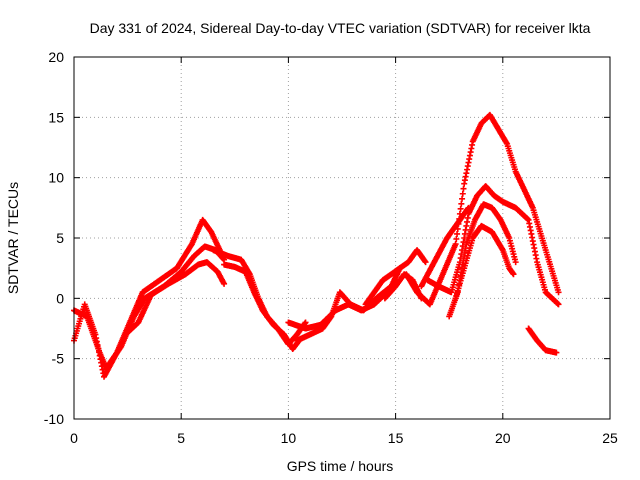  Describe the element at coordinates (56, 178) in the screenshot. I see `y-tick-label: 10` at that location.